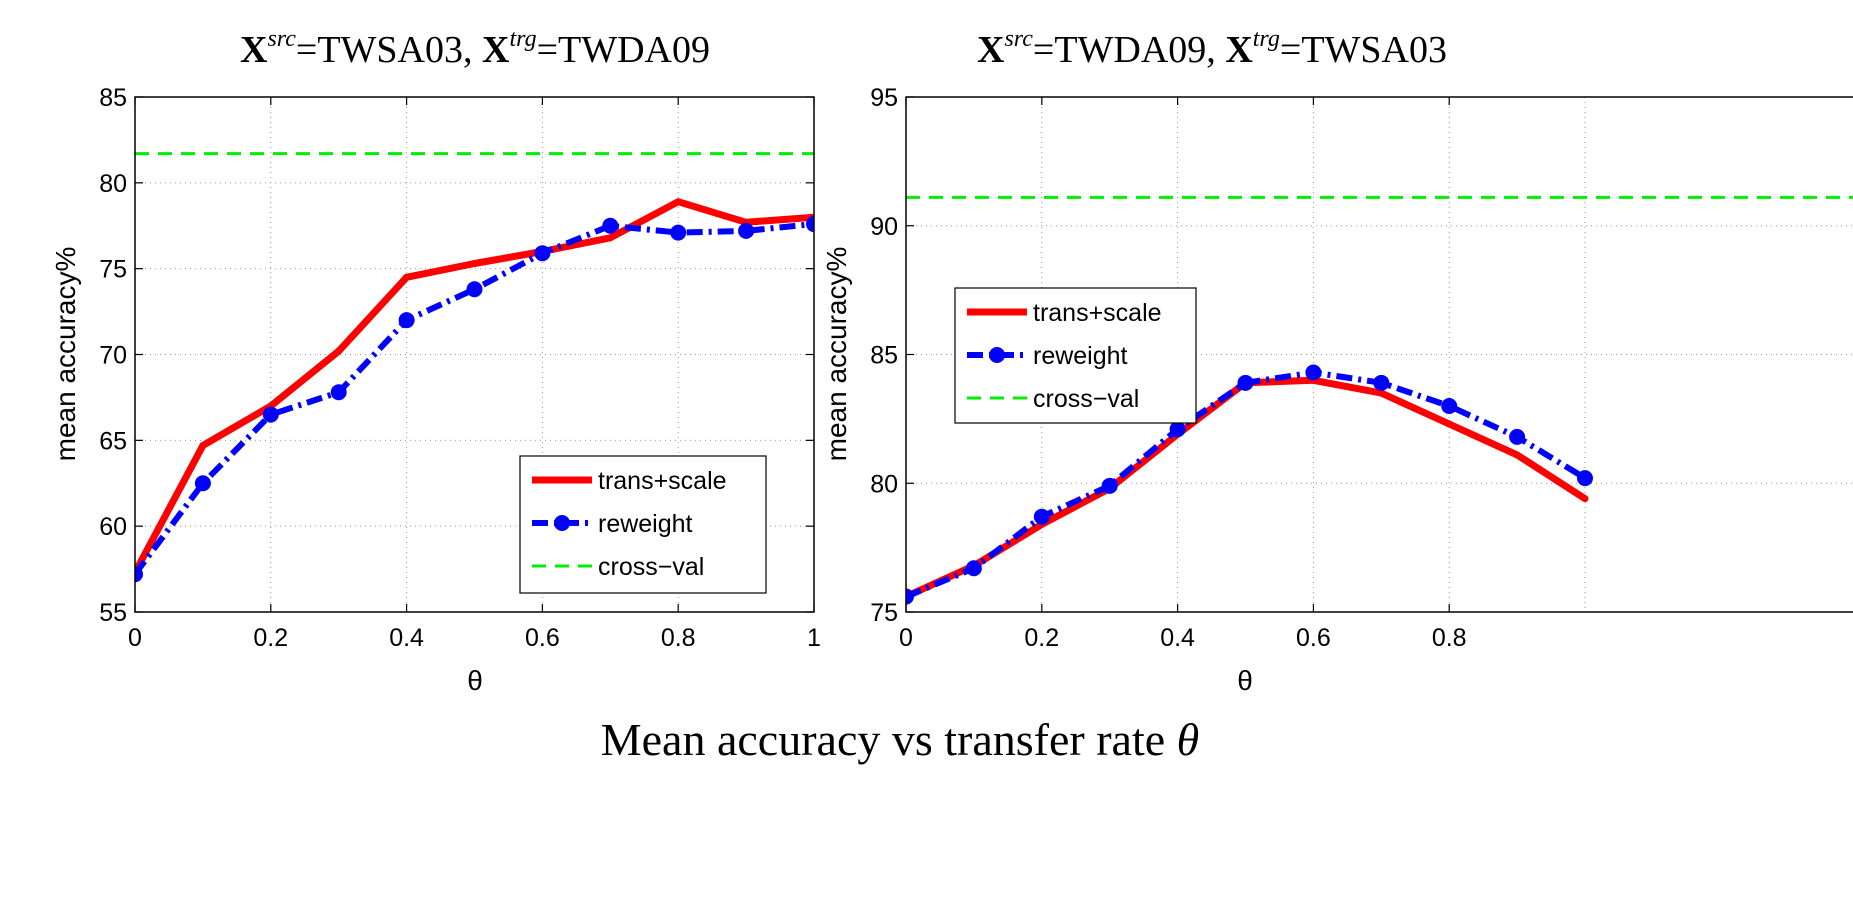  Describe the element at coordinates (253, 50) in the screenshot. I see `title-left-x1: X` at that location.